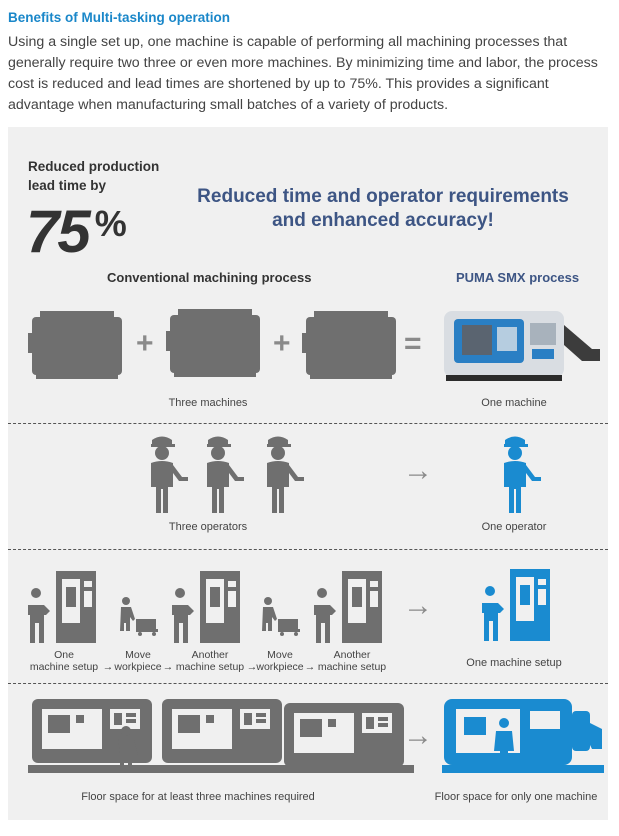 The width and height of the screenshot is (619, 836). Describe the element at coordinates (413, 343) in the screenshot. I see `equals-symbol: =` at that location.